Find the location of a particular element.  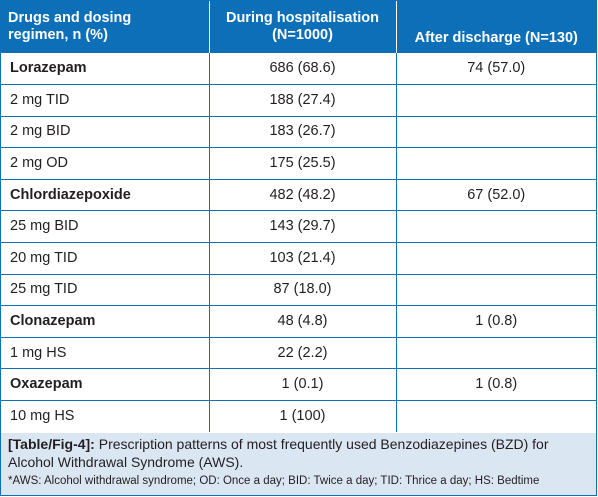

cell-drug: Chlordiazepoxide is located at coordinates (105, 194).